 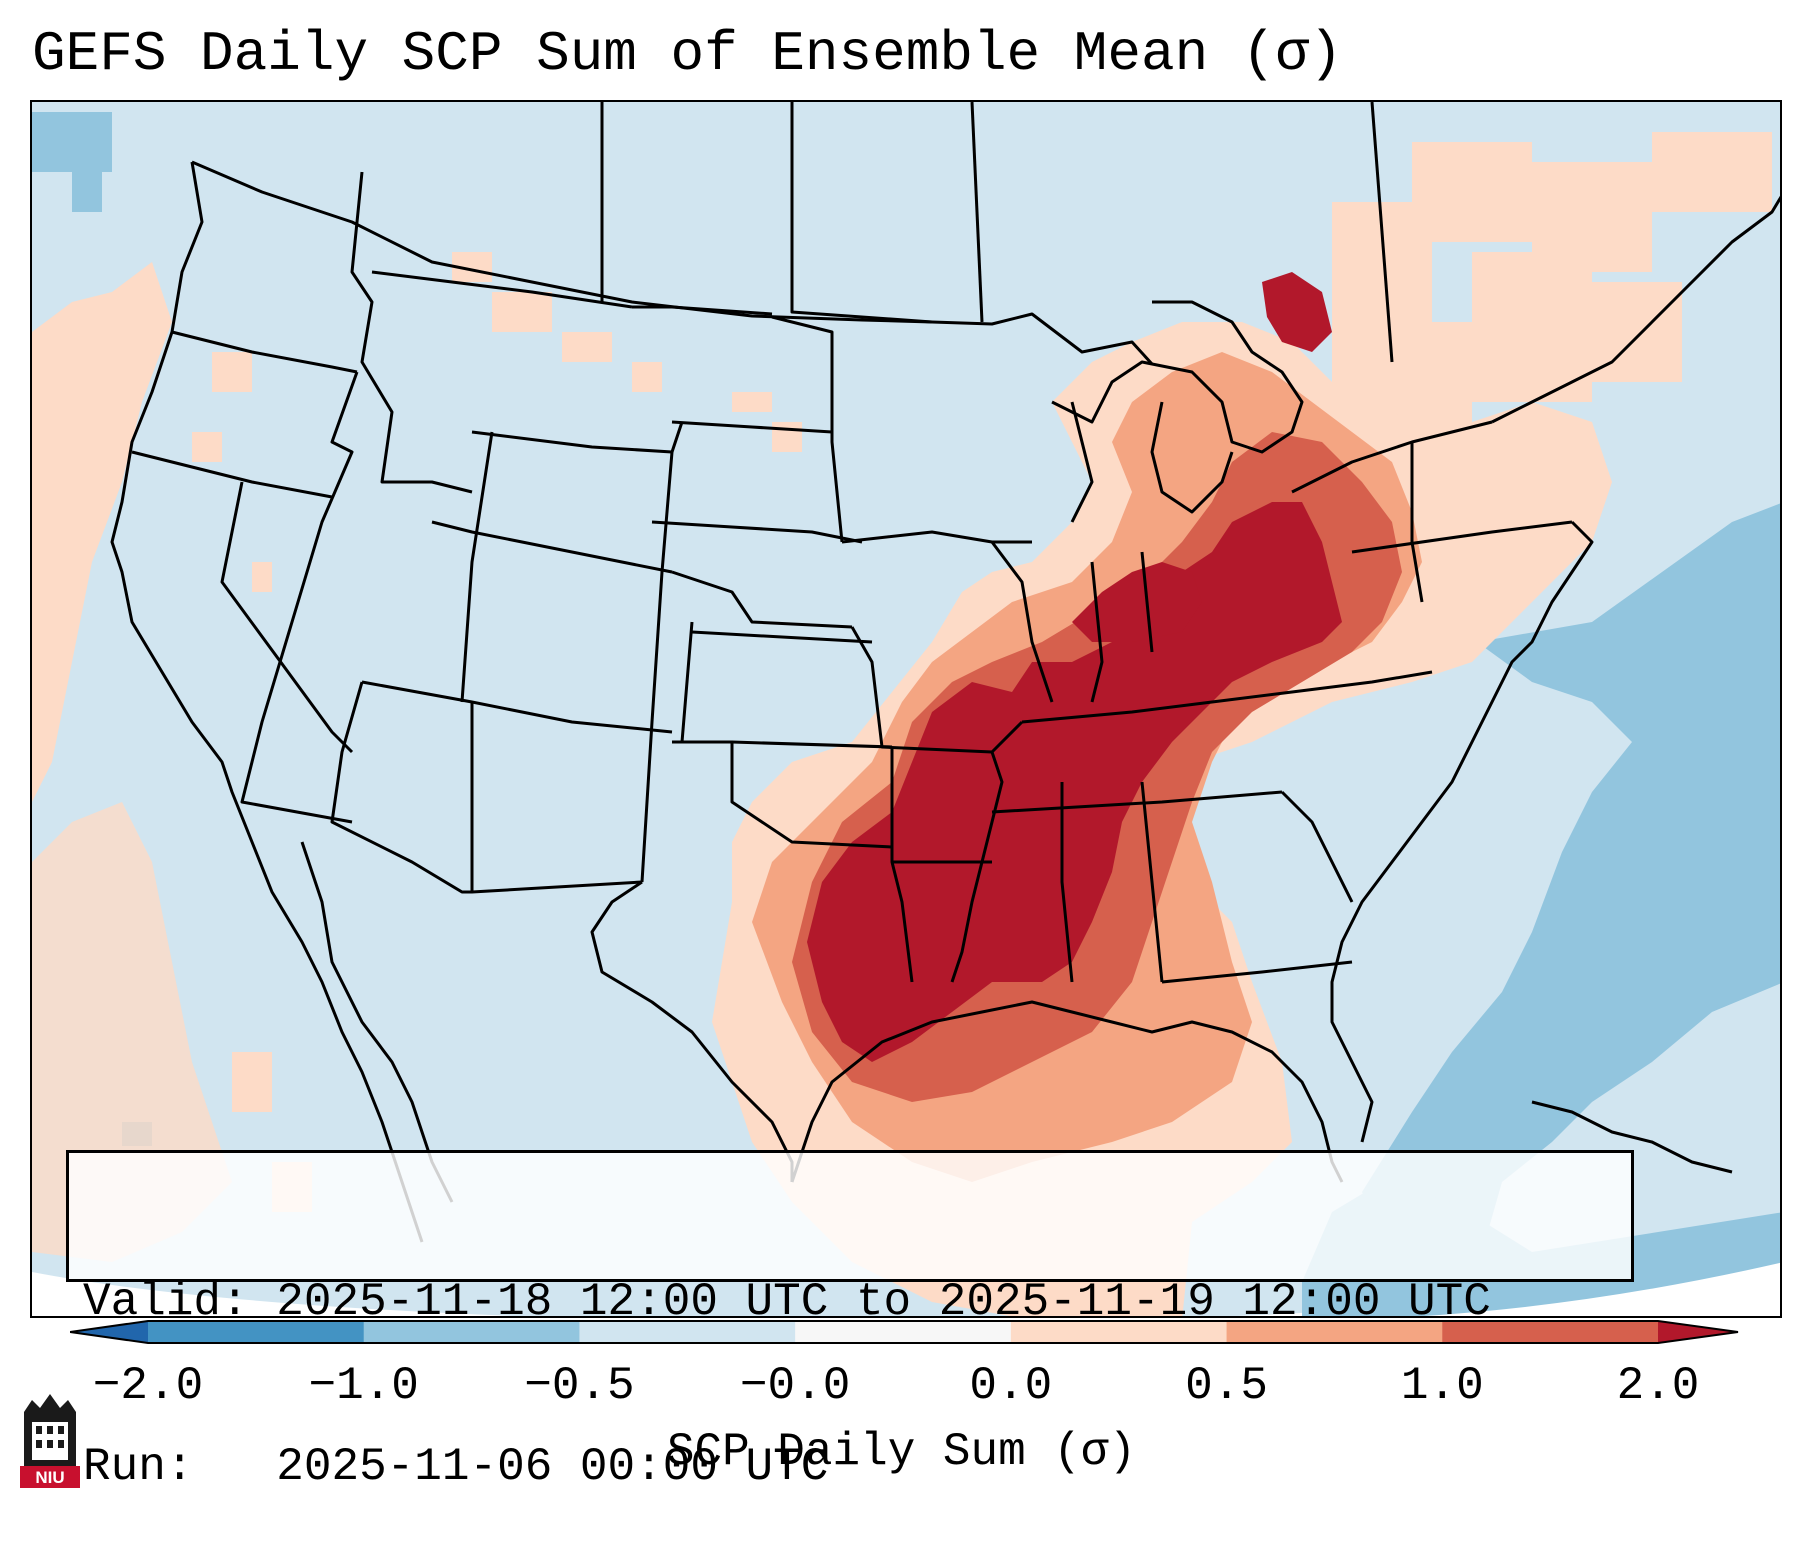 I want to click on colorbar-tick-label: 2.0, so click(x=1658, y=1386).